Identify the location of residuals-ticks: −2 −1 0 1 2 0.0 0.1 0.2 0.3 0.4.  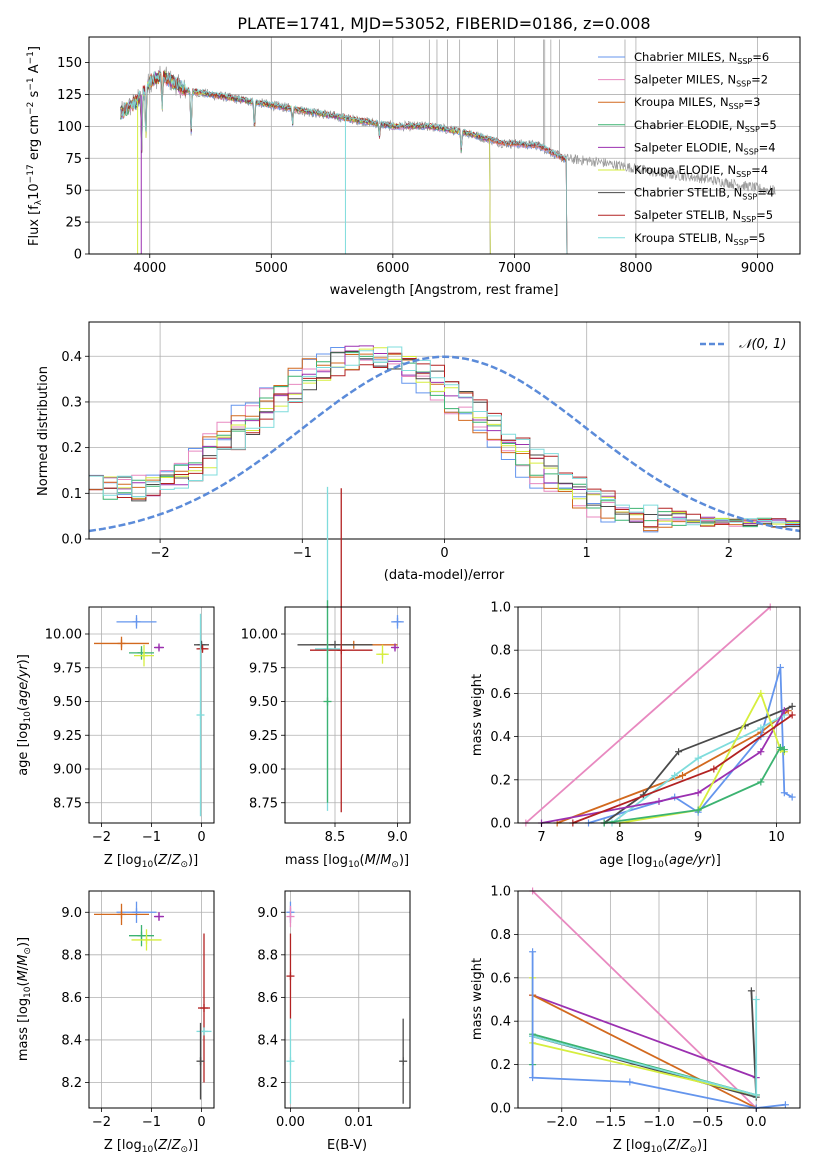
(397, 455).